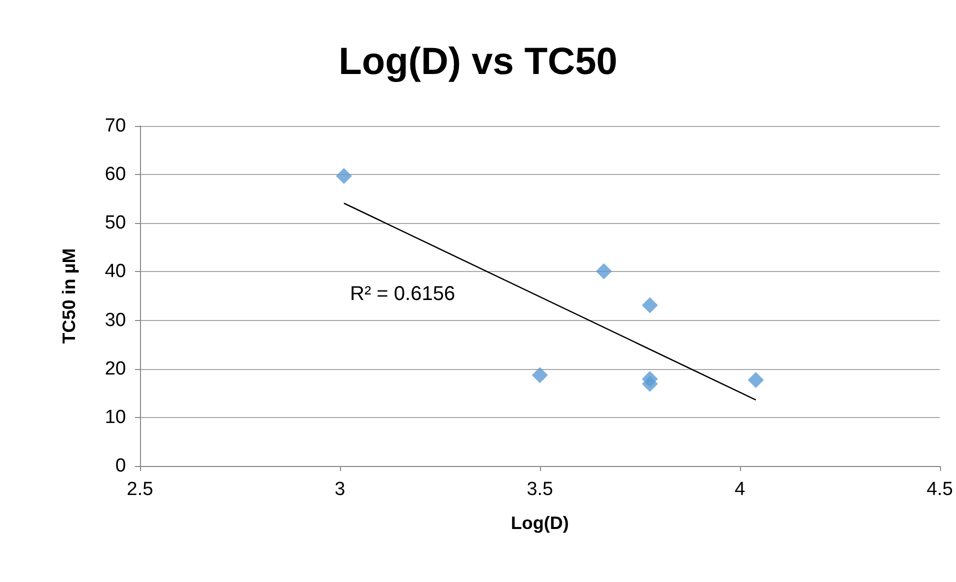 Image resolution: width=956 pixels, height=582 pixels. Describe the element at coordinates (539, 523) in the screenshot. I see `x-axis-title: Log(D)` at that location.